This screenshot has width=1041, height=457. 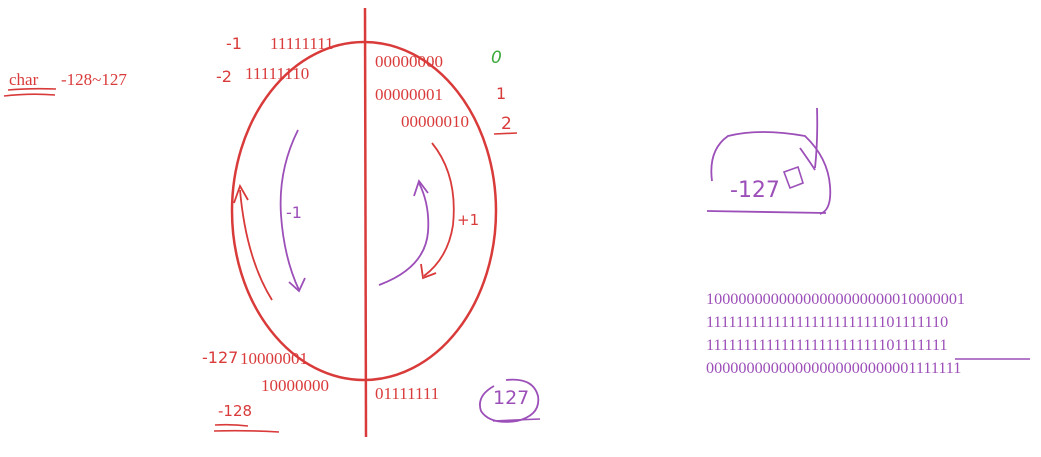 What do you see at coordinates (220, 357) in the screenshot?
I see `label-minus127: -127` at bounding box center [220, 357].